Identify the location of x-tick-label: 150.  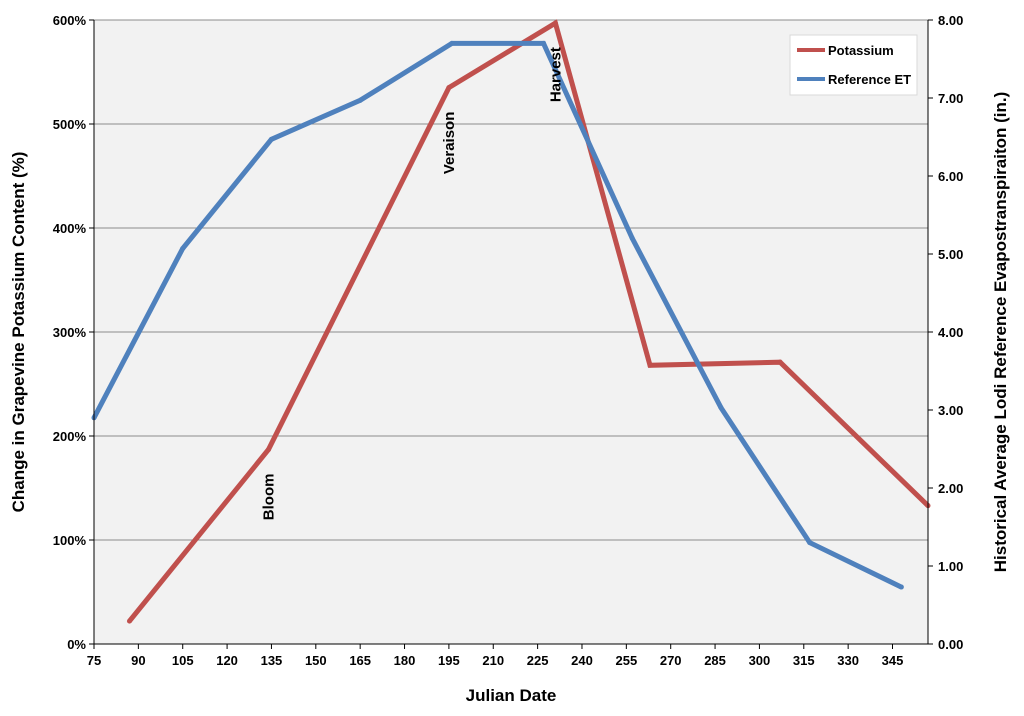
(316, 660).